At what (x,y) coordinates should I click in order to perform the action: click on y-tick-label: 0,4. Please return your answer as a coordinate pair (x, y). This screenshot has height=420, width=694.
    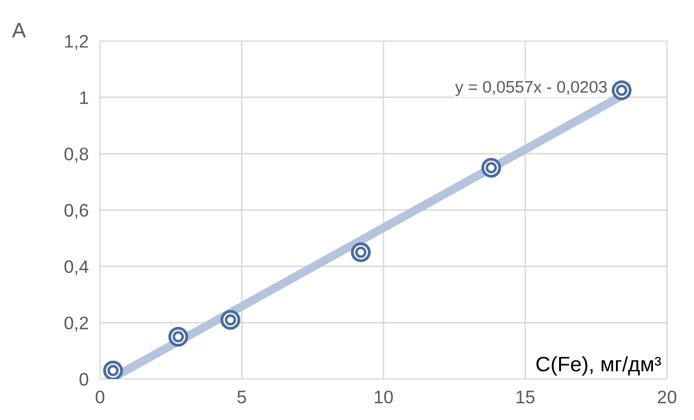
    Looking at the image, I should click on (76, 268).